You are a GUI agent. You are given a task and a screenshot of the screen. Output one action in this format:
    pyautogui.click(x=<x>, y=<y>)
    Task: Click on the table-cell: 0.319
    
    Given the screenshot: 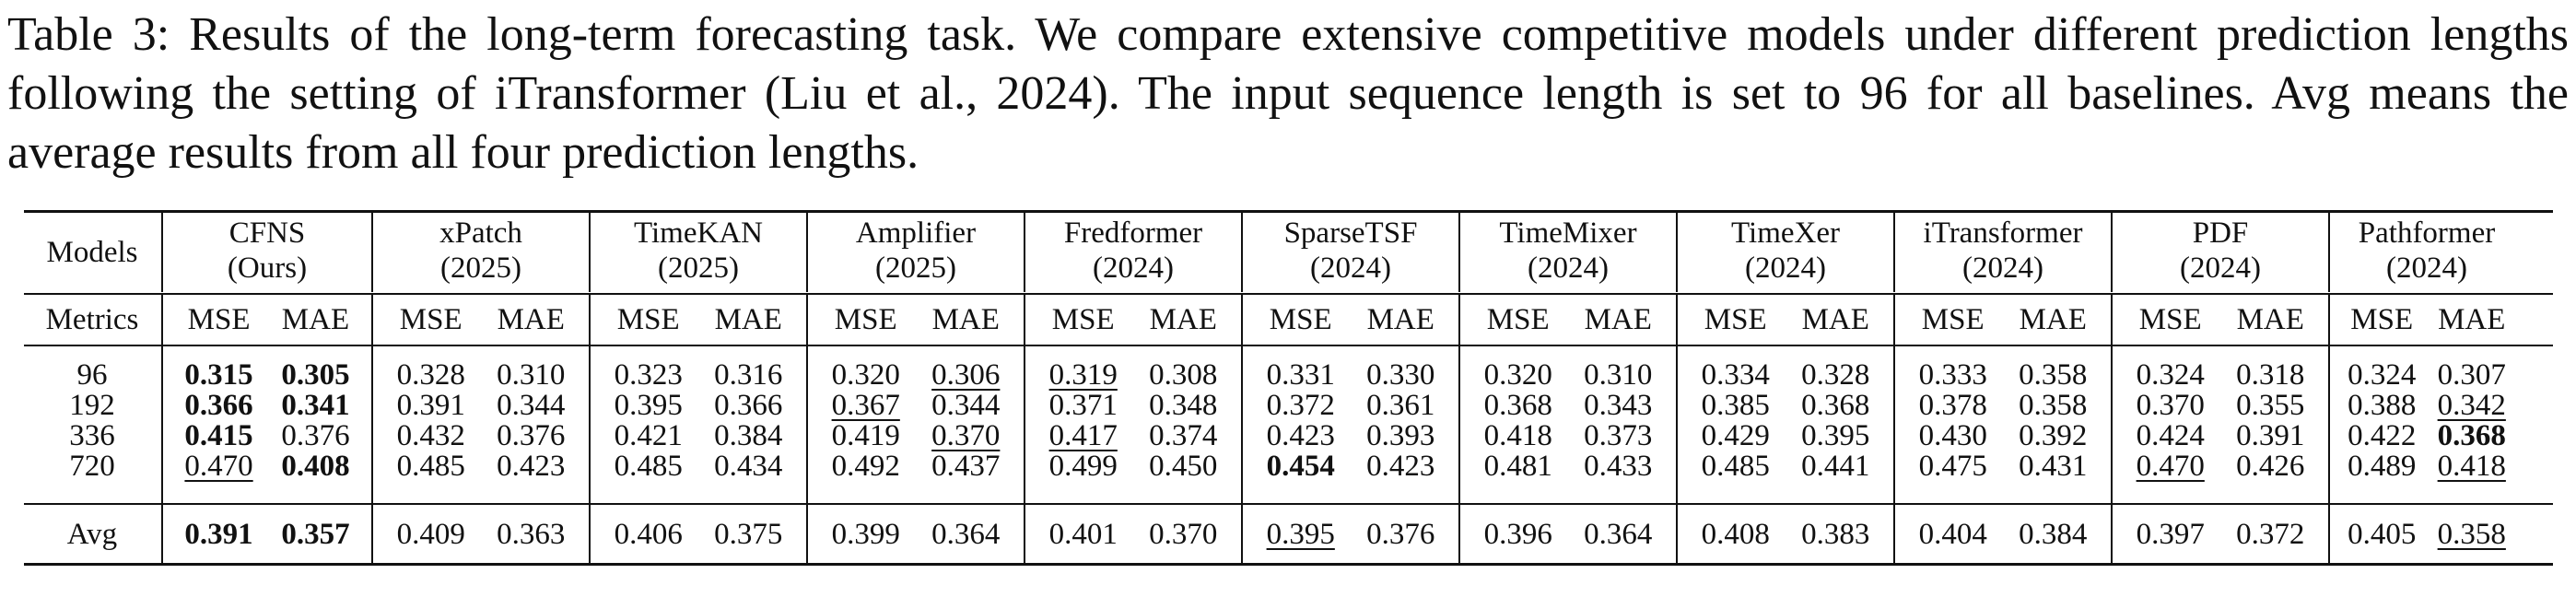 What is the action you would take?
    pyautogui.click(x=1083, y=375)
    